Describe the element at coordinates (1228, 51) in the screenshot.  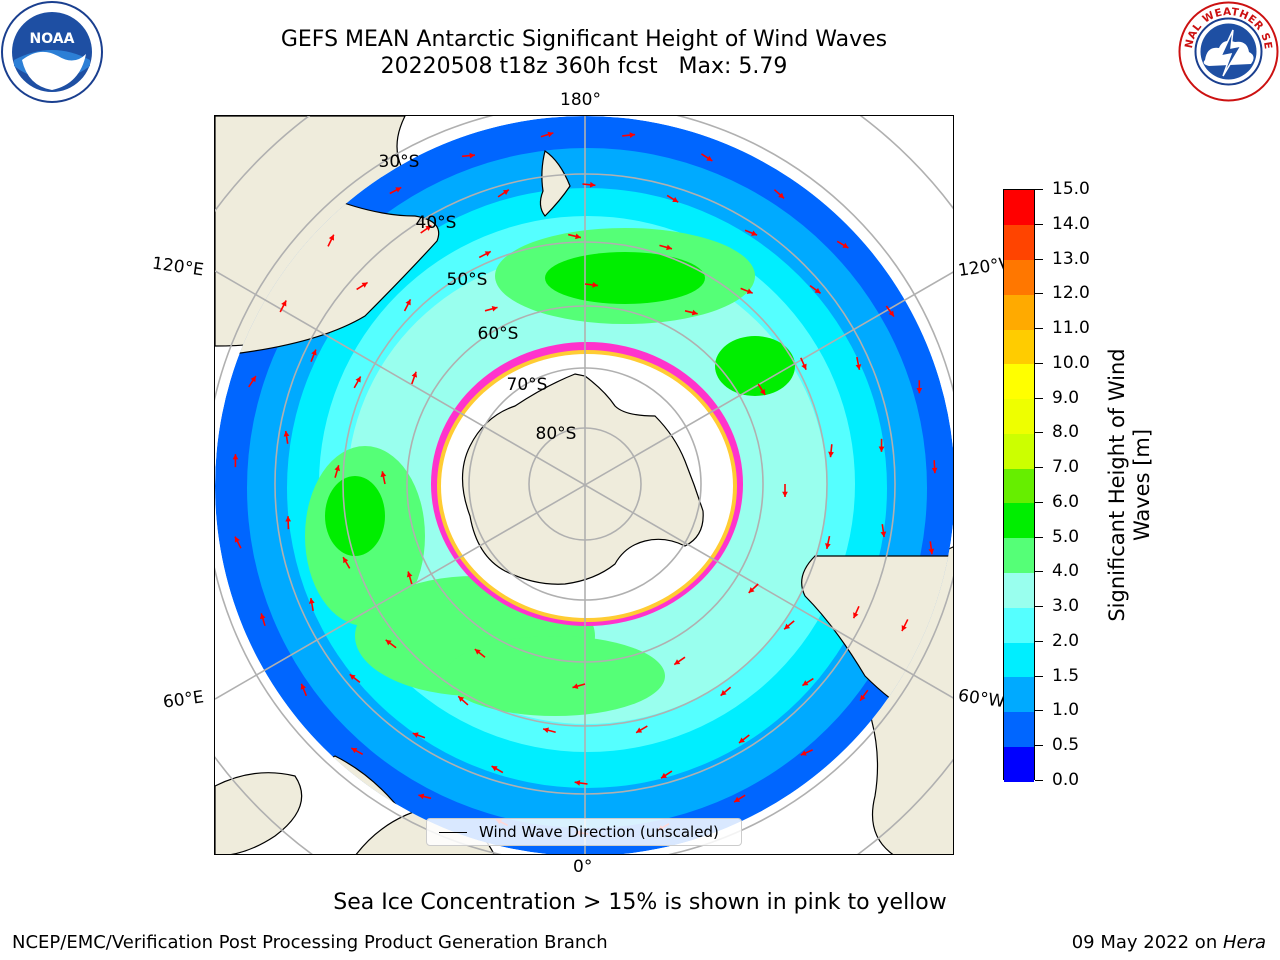
I see `nws-logo: NATIONAL WEATHER SERVICE` at that location.